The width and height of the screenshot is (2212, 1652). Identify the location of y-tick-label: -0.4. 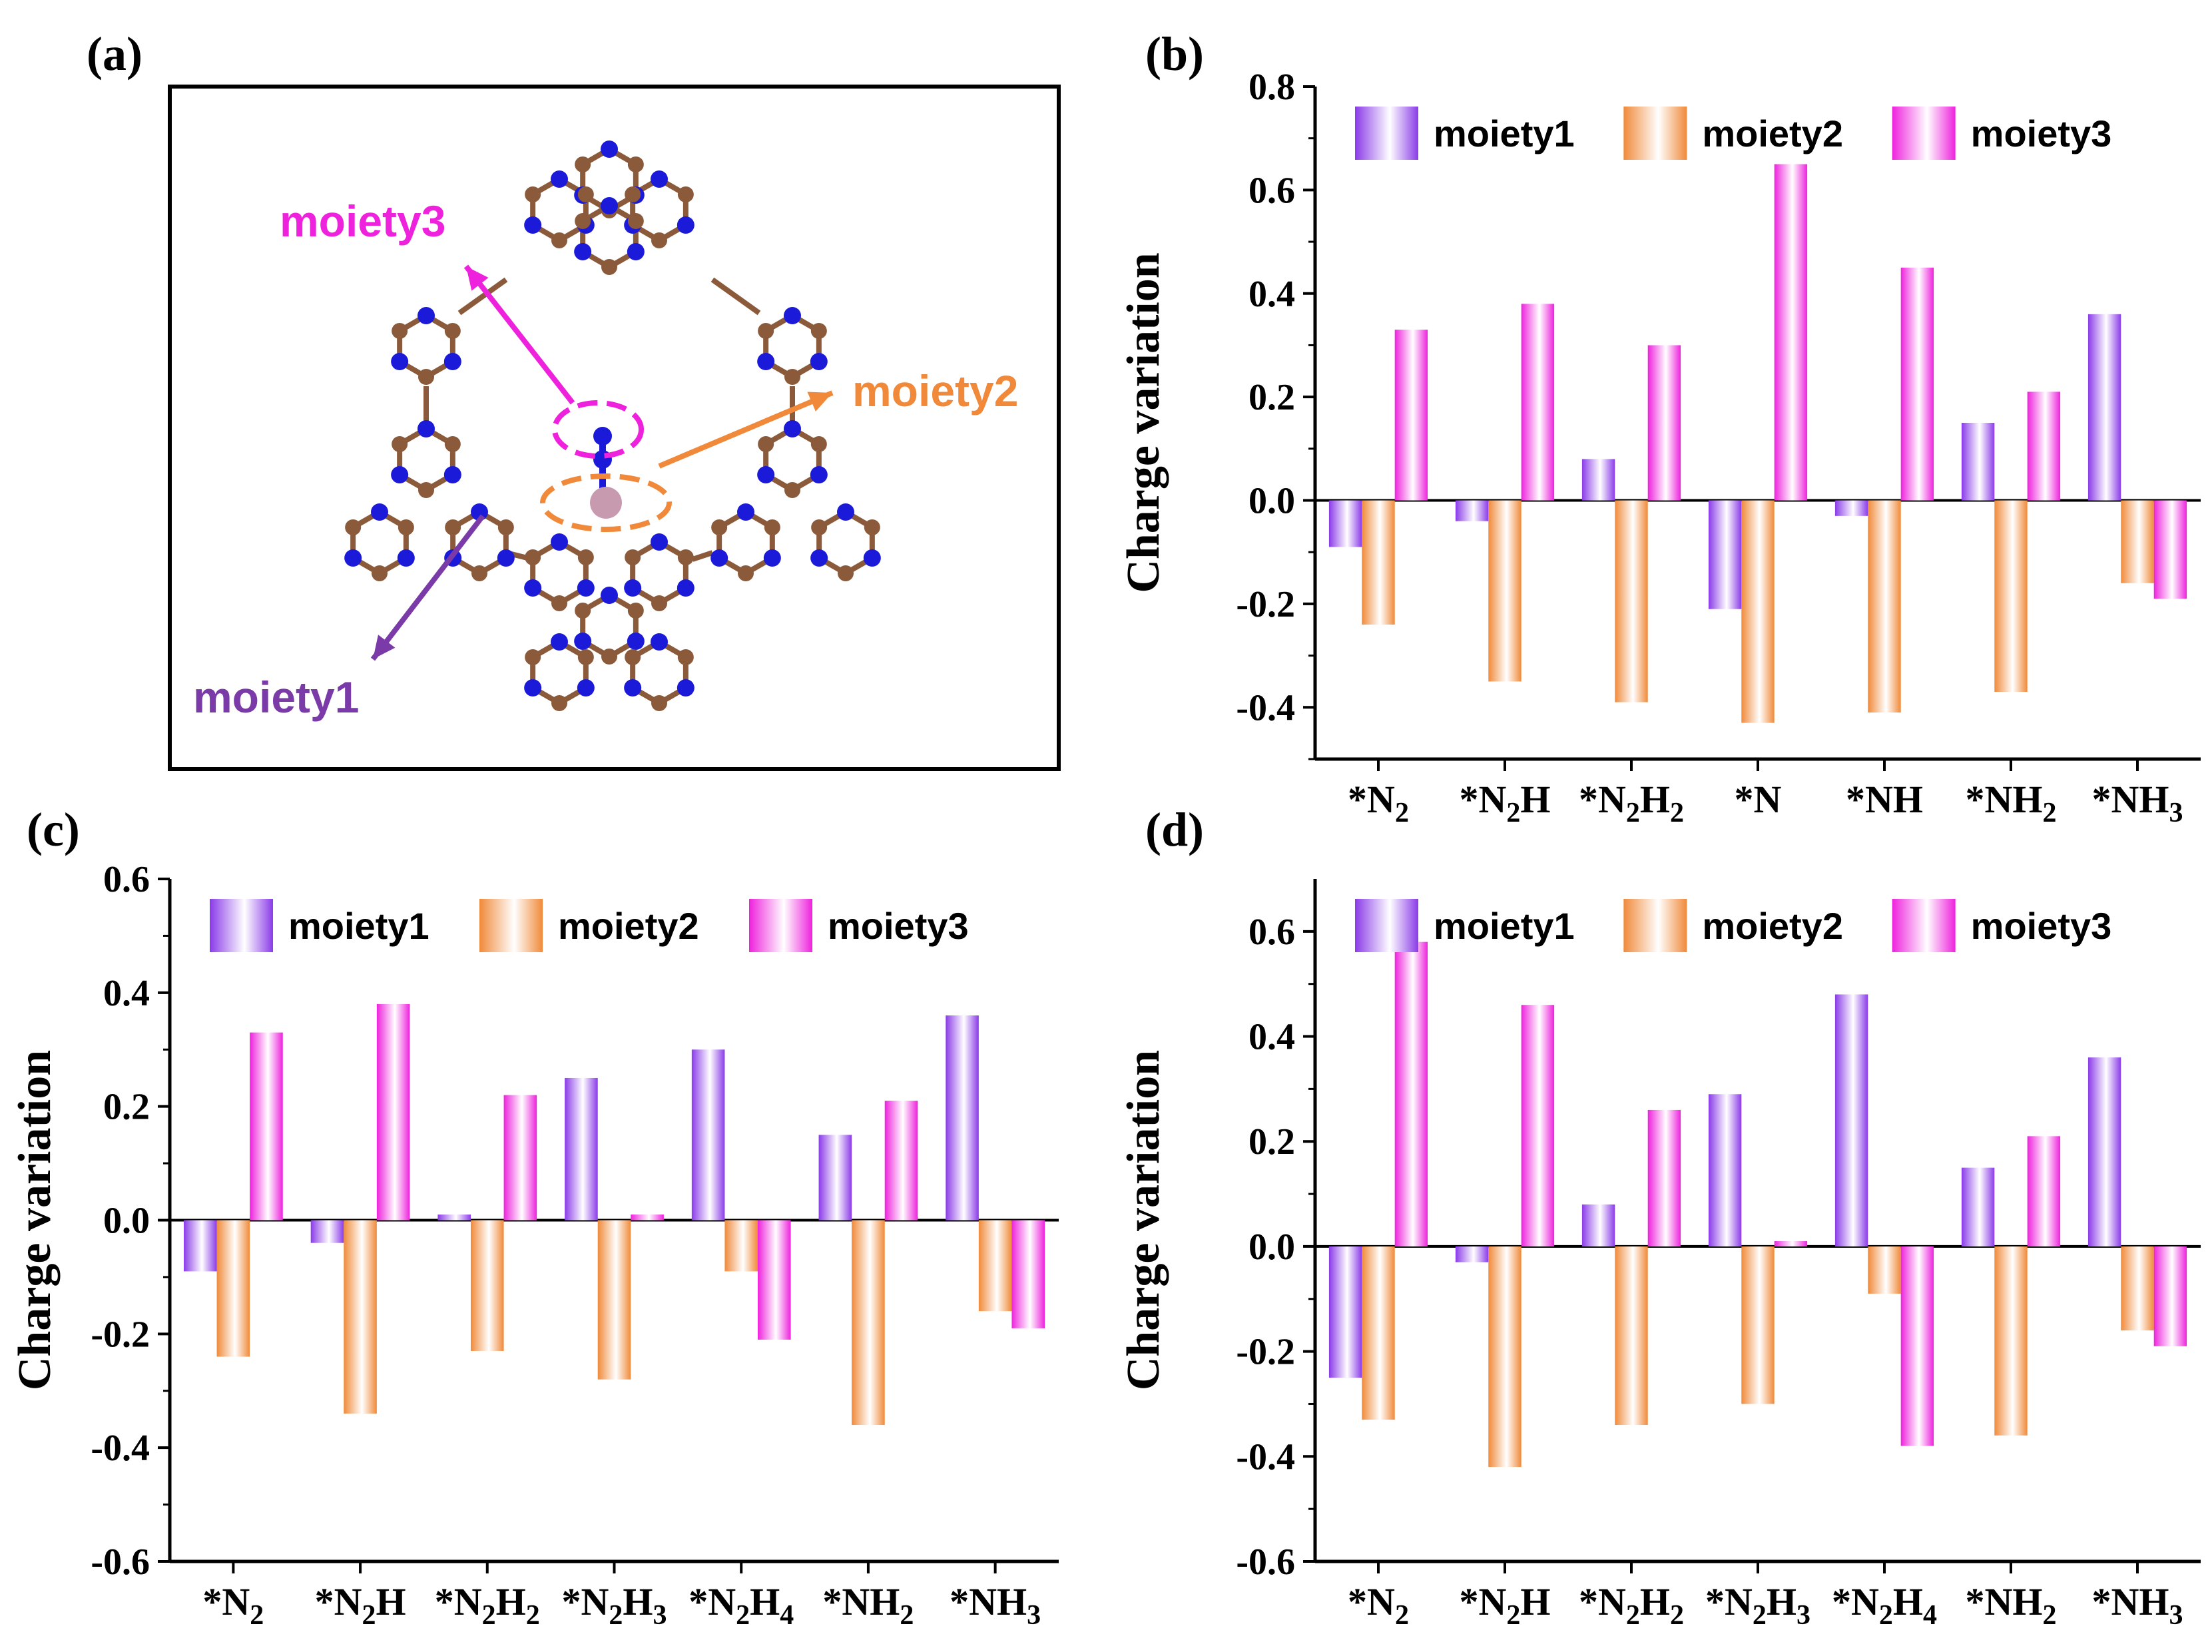
(121, 1448).